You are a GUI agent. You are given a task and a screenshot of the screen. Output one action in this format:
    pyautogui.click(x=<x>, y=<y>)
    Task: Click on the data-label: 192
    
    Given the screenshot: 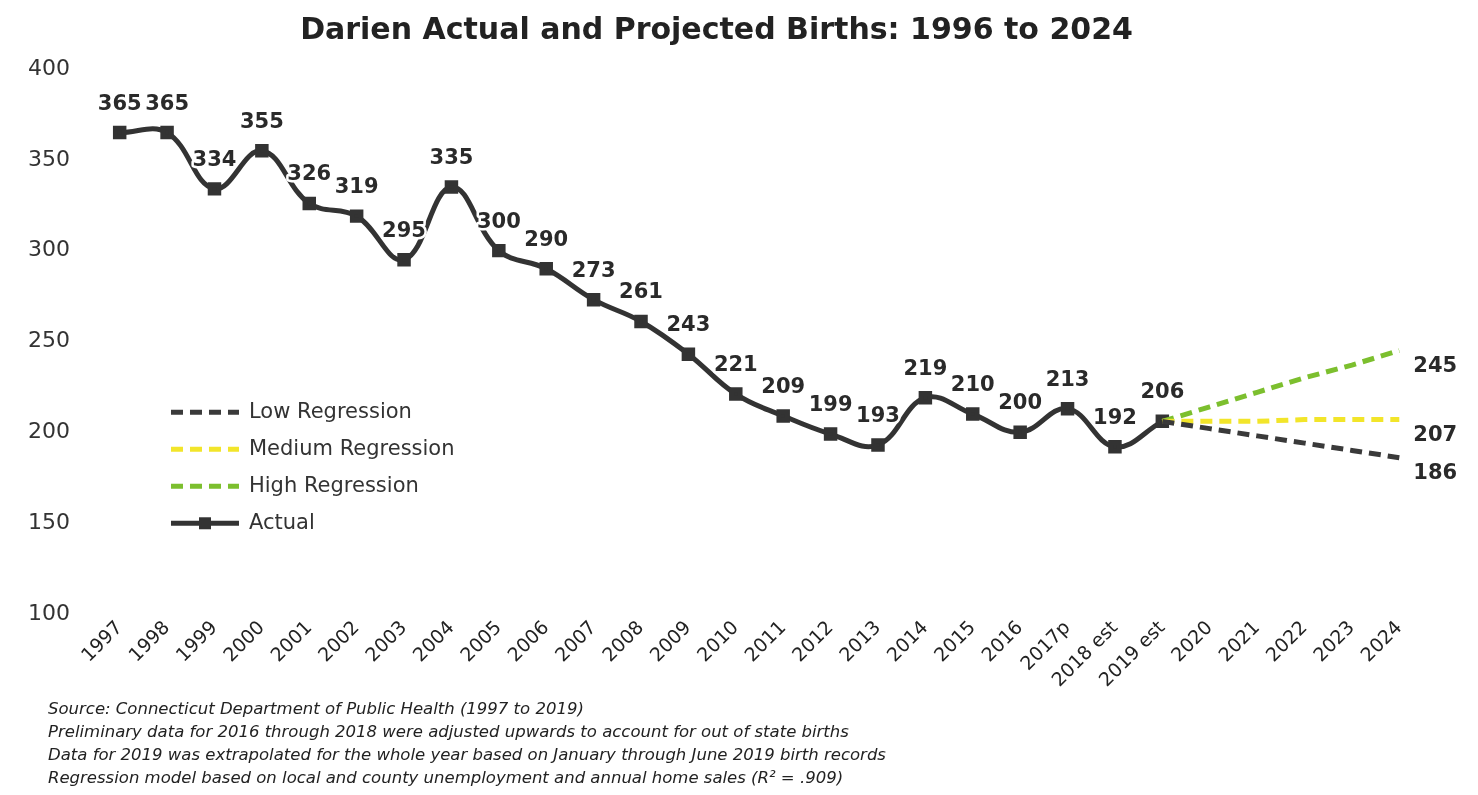 What is the action you would take?
    pyautogui.click(x=1115, y=416)
    